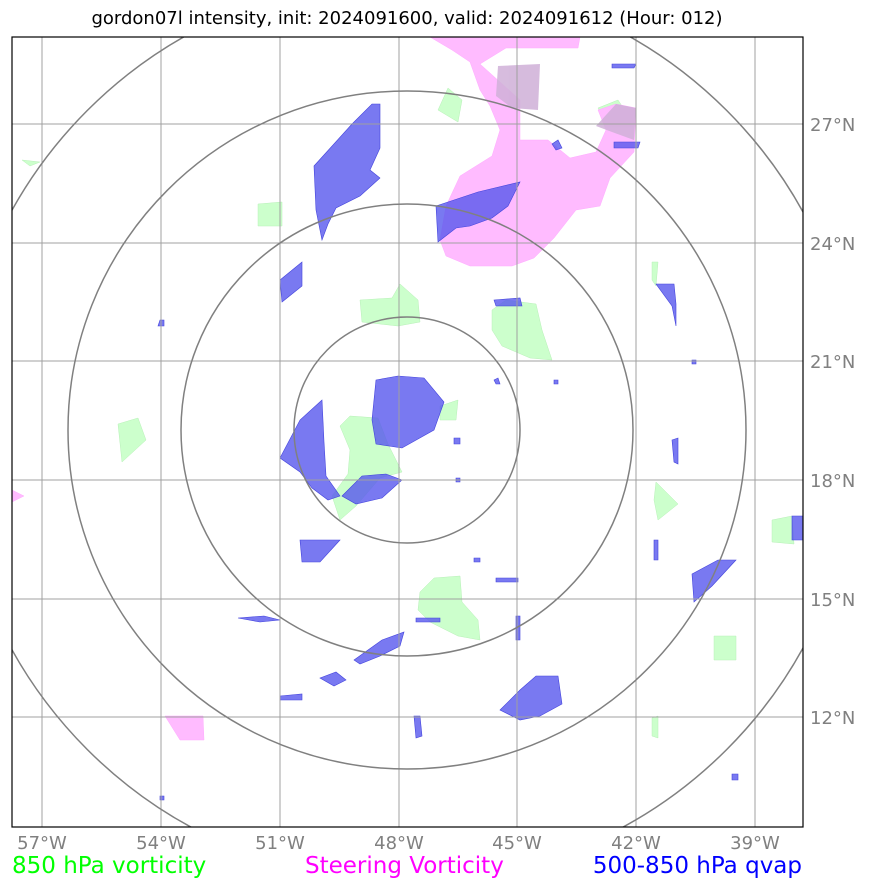 The height and width of the screenshot is (891, 873). Describe the element at coordinates (566, 102) in the screenshot. I see `overlap-contours` at that location.